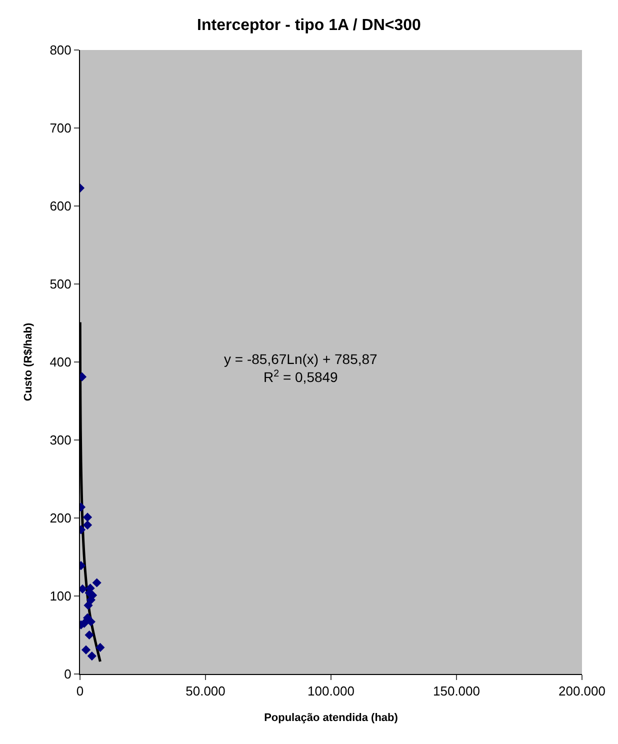 This screenshot has height=744, width=618. I want to click on annotation: y = -85,67Ln(x) + 785,87 R$^{2}$ = 0,5849, so click(301, 368).